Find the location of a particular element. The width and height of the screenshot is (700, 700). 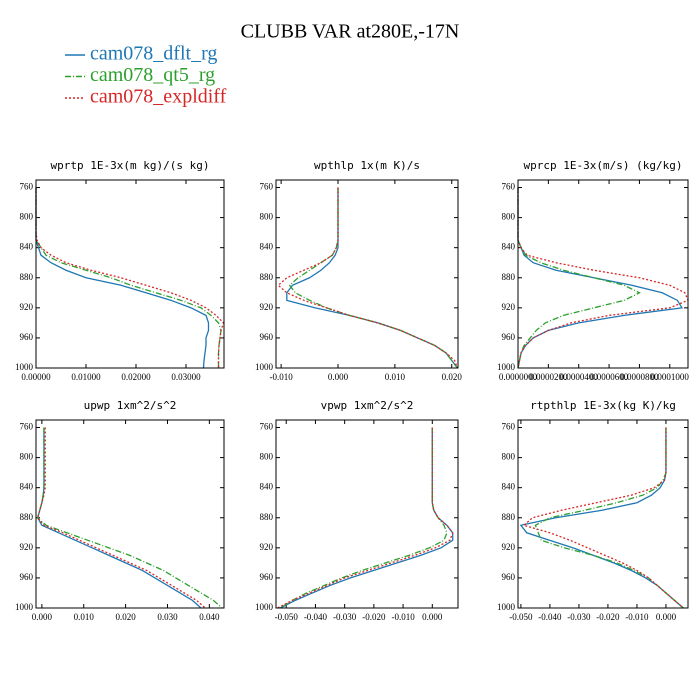

subplot-title: upwp 1xm^2/s^2 is located at coordinates (130, 405).